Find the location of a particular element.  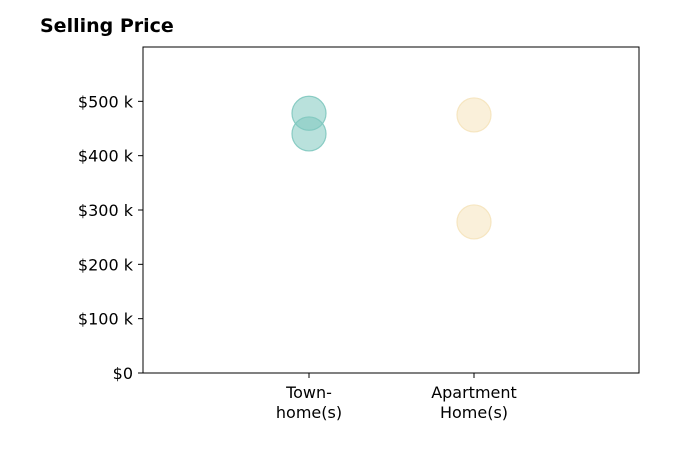

y-tick-label: $400 k is located at coordinates (106, 156).